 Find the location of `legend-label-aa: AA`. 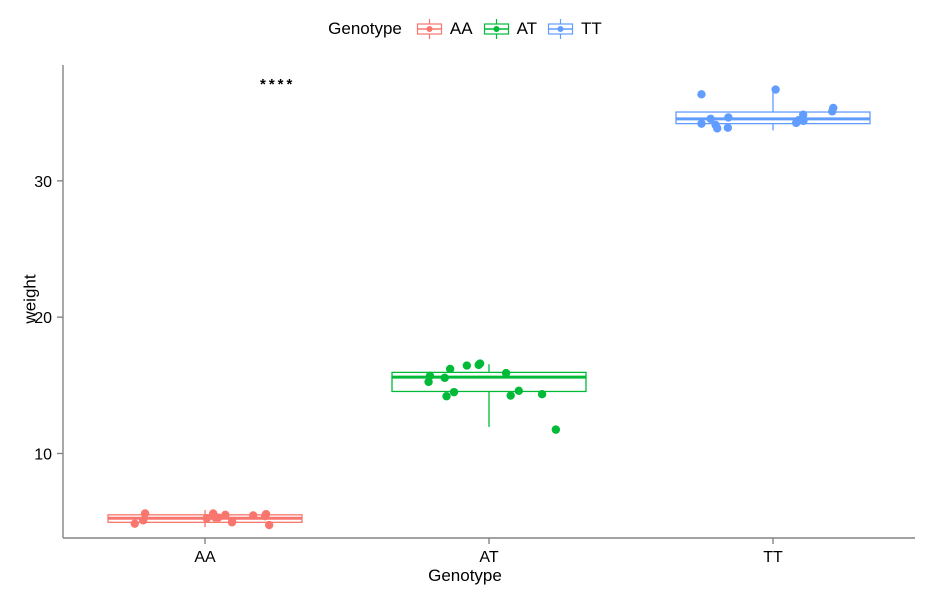

legend-label-aa: AA is located at coordinates (461, 28).